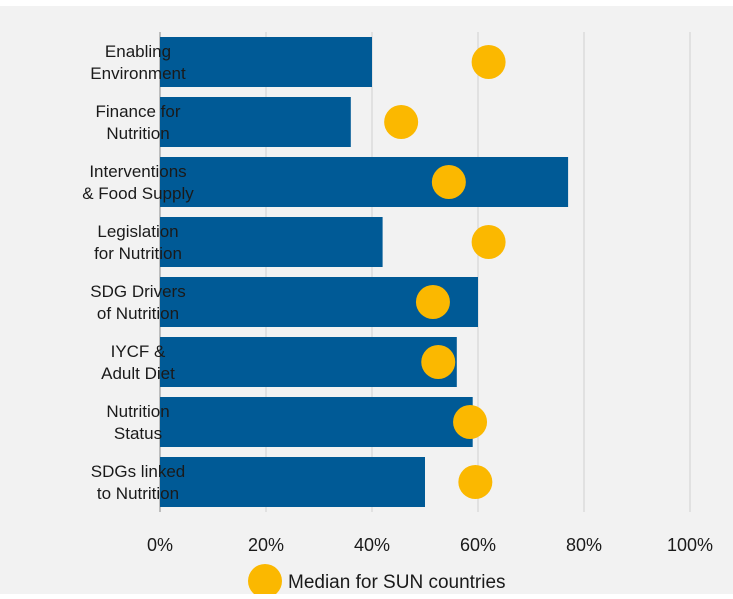 The image size is (733, 599). What do you see at coordinates (137, 111) in the screenshot?
I see `category-label-line: Finance for` at bounding box center [137, 111].